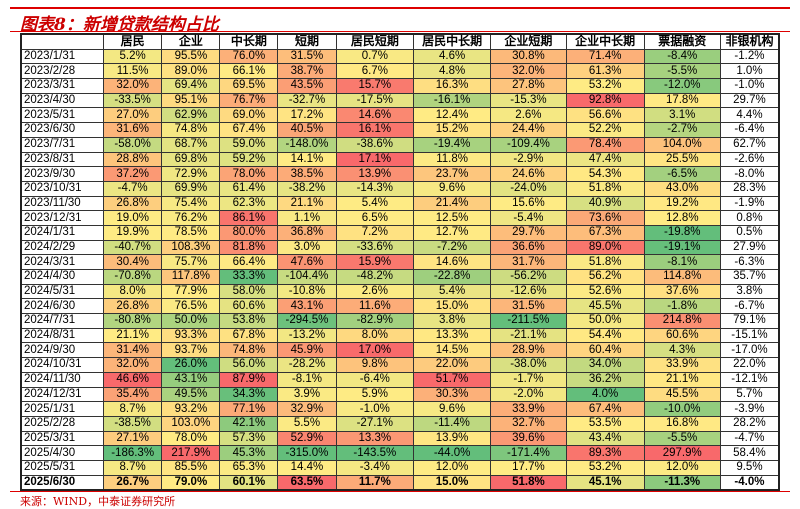 This screenshot has height=509, width=800. Describe the element at coordinates (191, 159) in the screenshot. I see `value-cell: 69.8%` at that location.